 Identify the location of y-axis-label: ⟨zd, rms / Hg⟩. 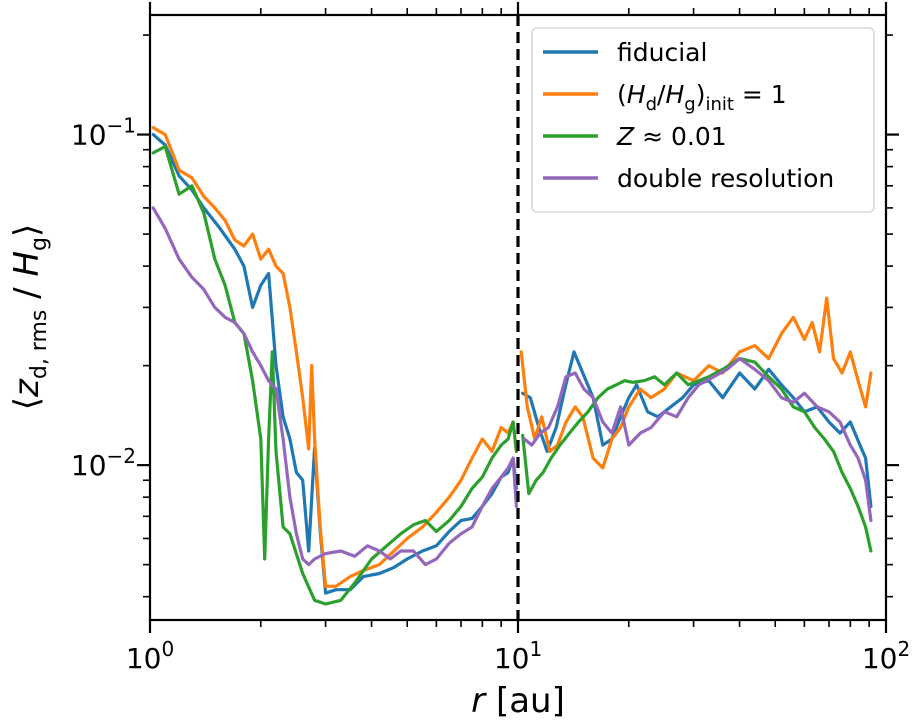
(29, 317).